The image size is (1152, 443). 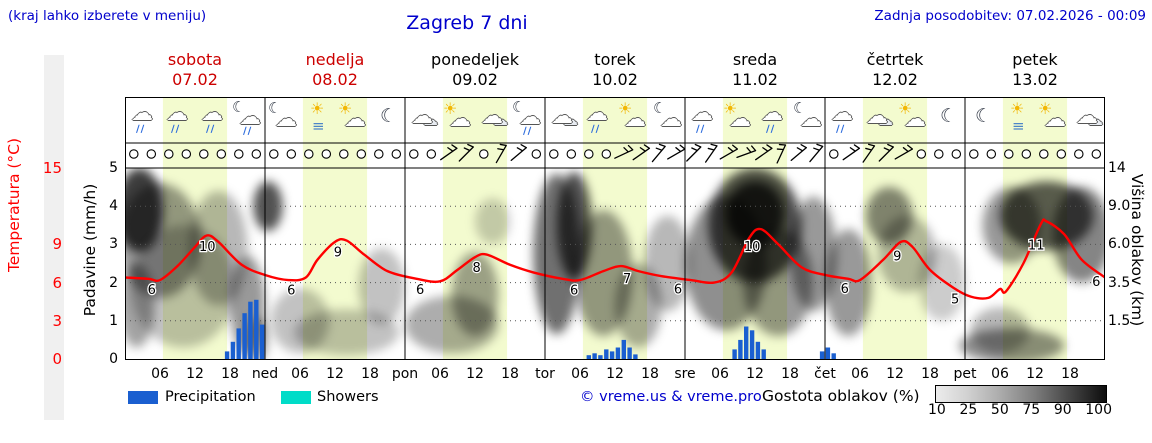 What do you see at coordinates (1098, 410) in the screenshot?
I see `cloud-density-scale-value: 100` at bounding box center [1098, 410].